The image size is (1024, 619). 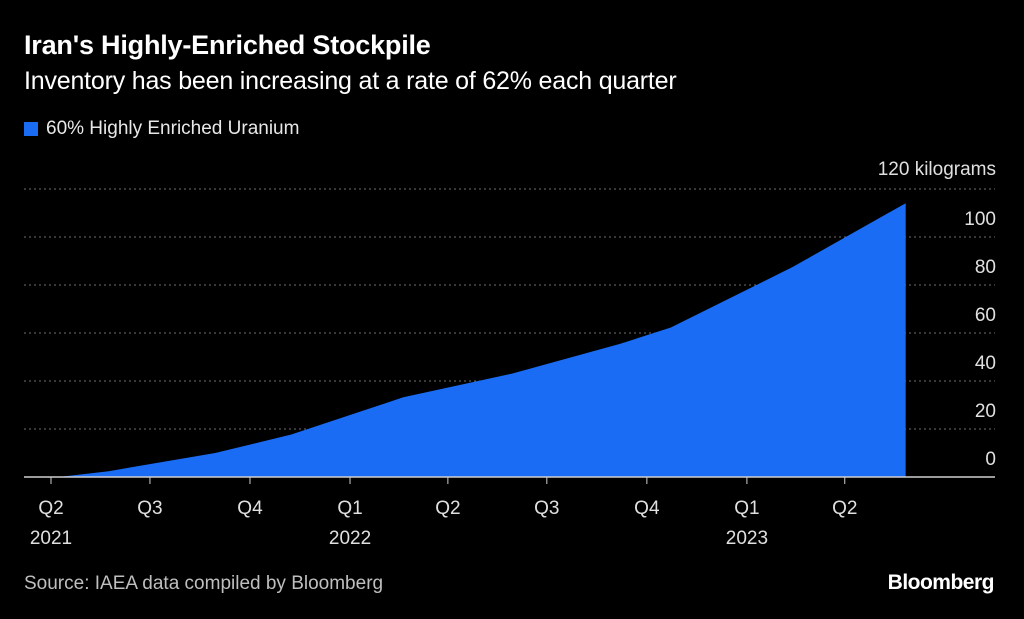 What do you see at coordinates (985, 315) in the screenshot?
I see `y-tick-label: 60` at bounding box center [985, 315].